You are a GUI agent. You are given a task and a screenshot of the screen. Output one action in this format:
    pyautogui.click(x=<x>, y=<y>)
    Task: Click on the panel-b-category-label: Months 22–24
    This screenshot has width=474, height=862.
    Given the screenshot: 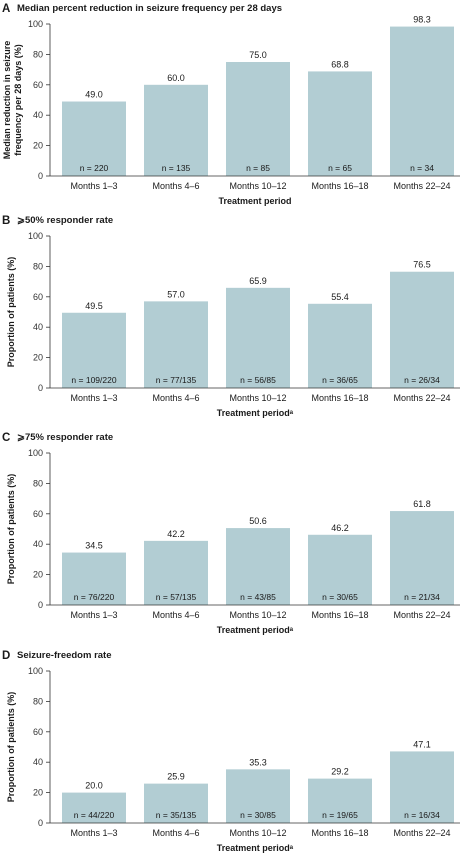 What is the action you would take?
    pyautogui.click(x=421, y=398)
    